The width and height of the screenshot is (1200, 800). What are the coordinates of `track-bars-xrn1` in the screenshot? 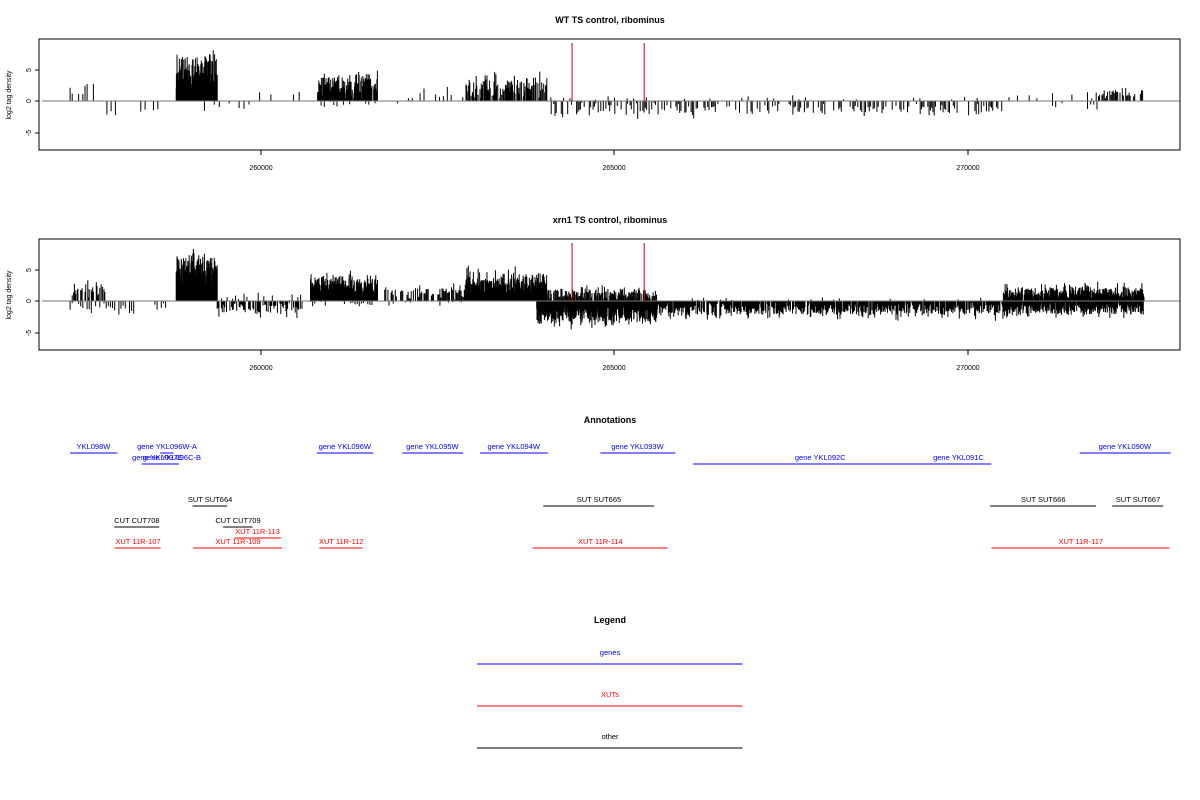 It's located at (607, 289).